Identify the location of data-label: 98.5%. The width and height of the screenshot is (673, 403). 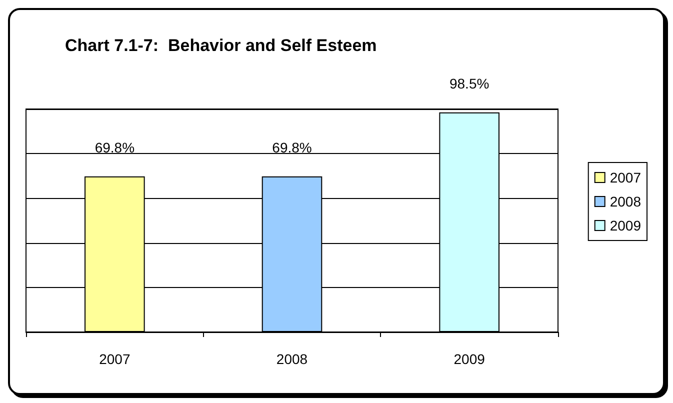
(469, 83).